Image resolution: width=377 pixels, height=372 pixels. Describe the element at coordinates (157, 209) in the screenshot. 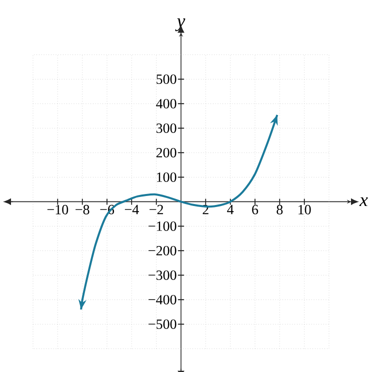

I see `x-tick-label: −2` at that location.